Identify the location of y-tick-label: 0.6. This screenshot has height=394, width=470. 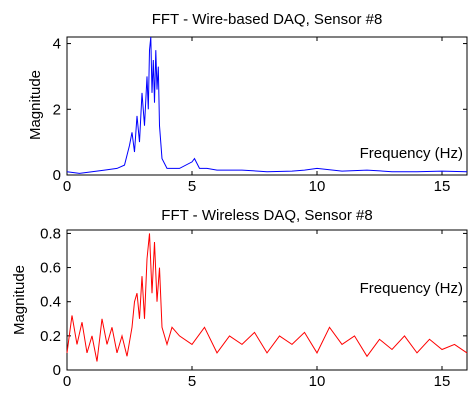
(50, 268).